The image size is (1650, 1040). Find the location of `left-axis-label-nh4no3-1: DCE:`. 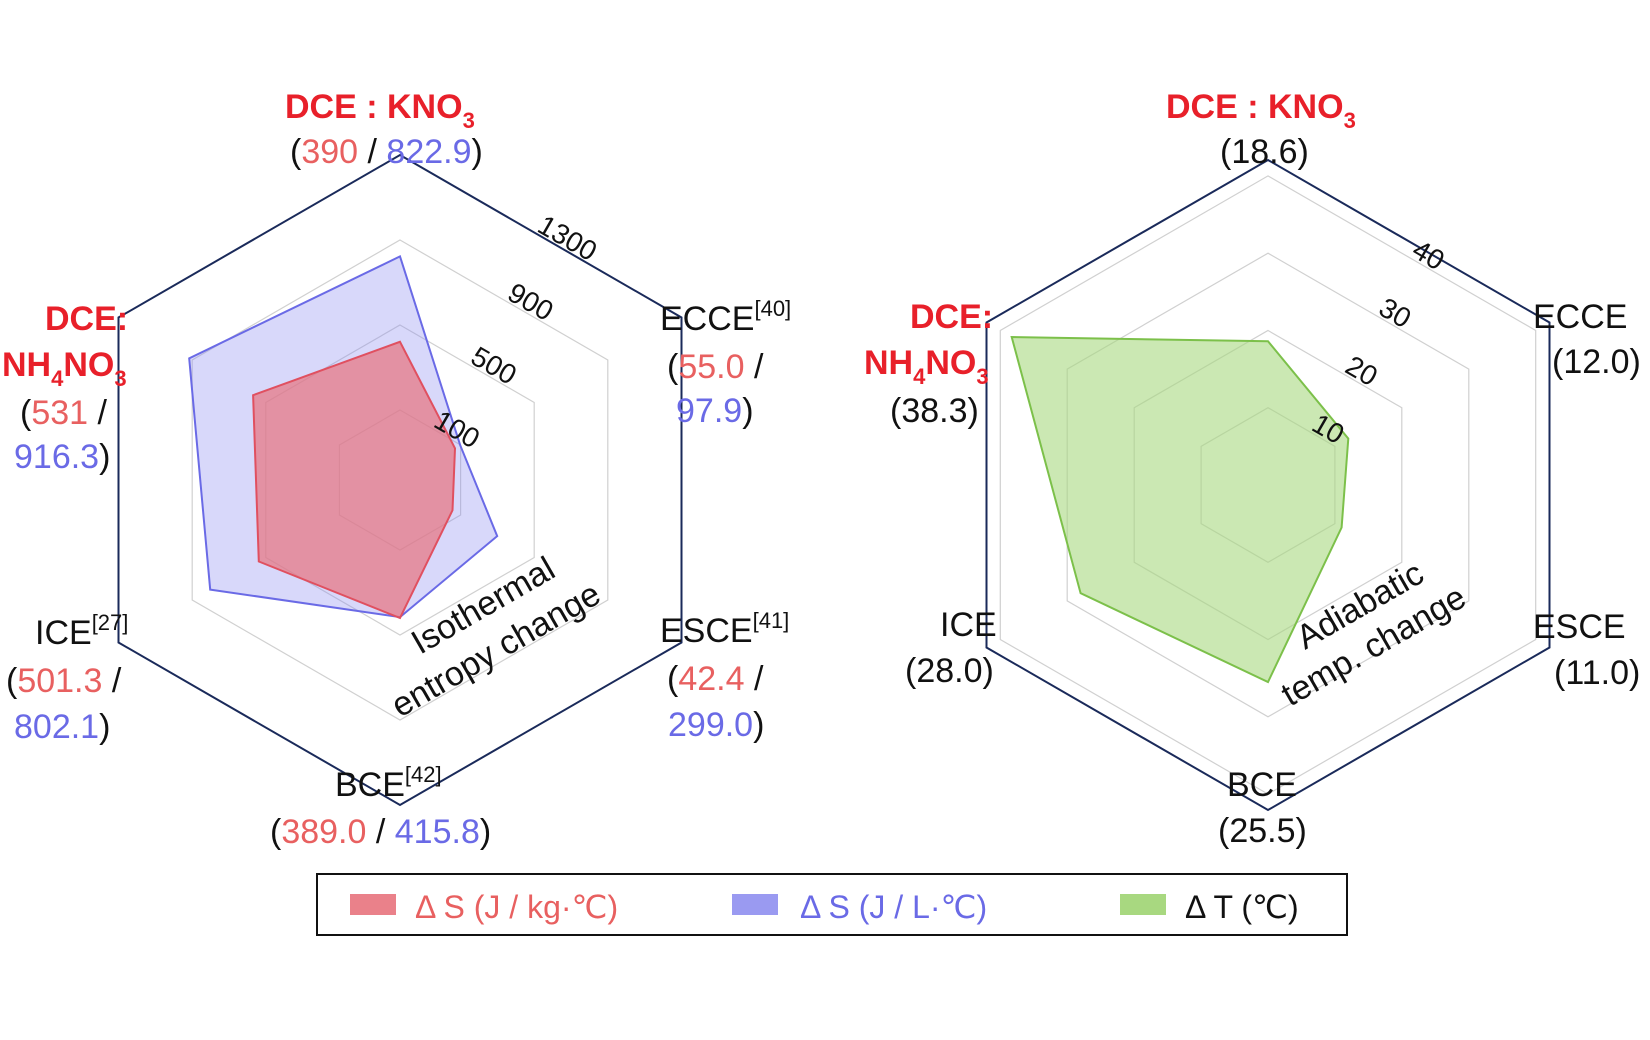

left-axis-label-nh4no3-1: DCE: is located at coordinates (86, 319).